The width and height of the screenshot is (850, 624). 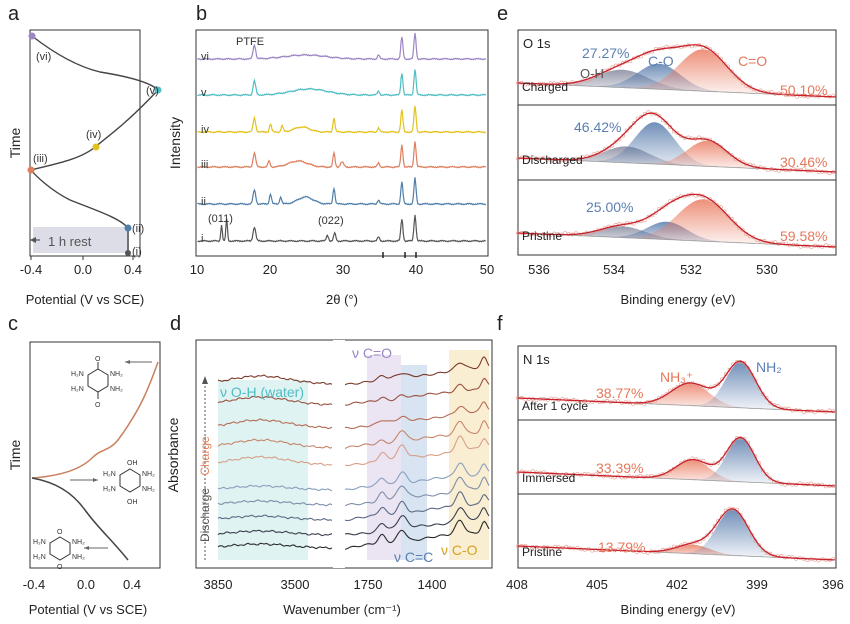 I want to click on ceo-label: C=O, so click(x=752, y=61).